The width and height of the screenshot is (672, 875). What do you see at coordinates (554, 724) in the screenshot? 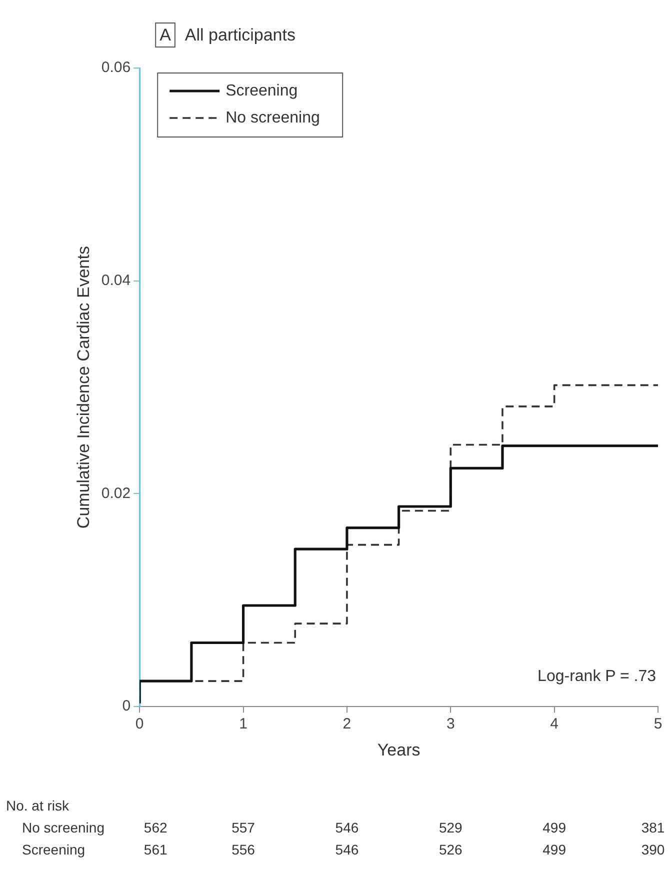
I see `x-tick-label: 4` at bounding box center [554, 724].